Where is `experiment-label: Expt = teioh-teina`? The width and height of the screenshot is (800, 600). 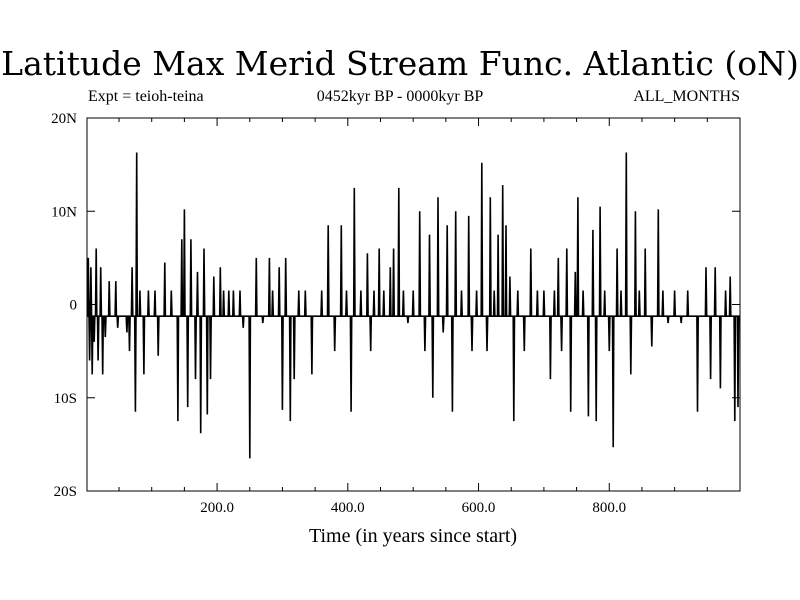 experiment-label: Expt = teioh-teina is located at coordinates (146, 96).